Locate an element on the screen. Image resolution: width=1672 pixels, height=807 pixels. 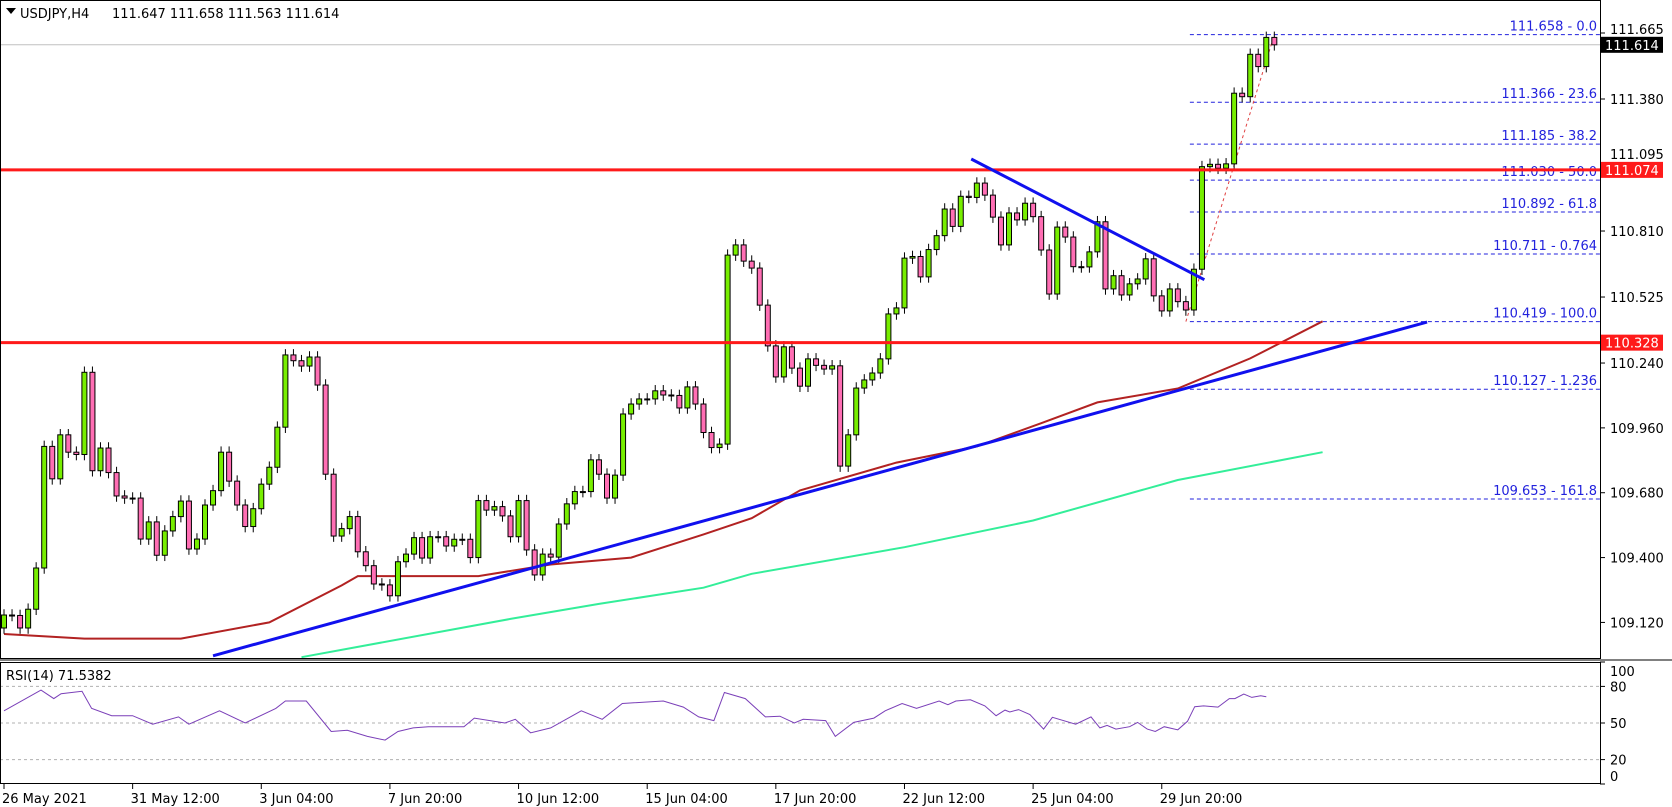
y-tick-label: 111.095 is located at coordinates (1637, 155).